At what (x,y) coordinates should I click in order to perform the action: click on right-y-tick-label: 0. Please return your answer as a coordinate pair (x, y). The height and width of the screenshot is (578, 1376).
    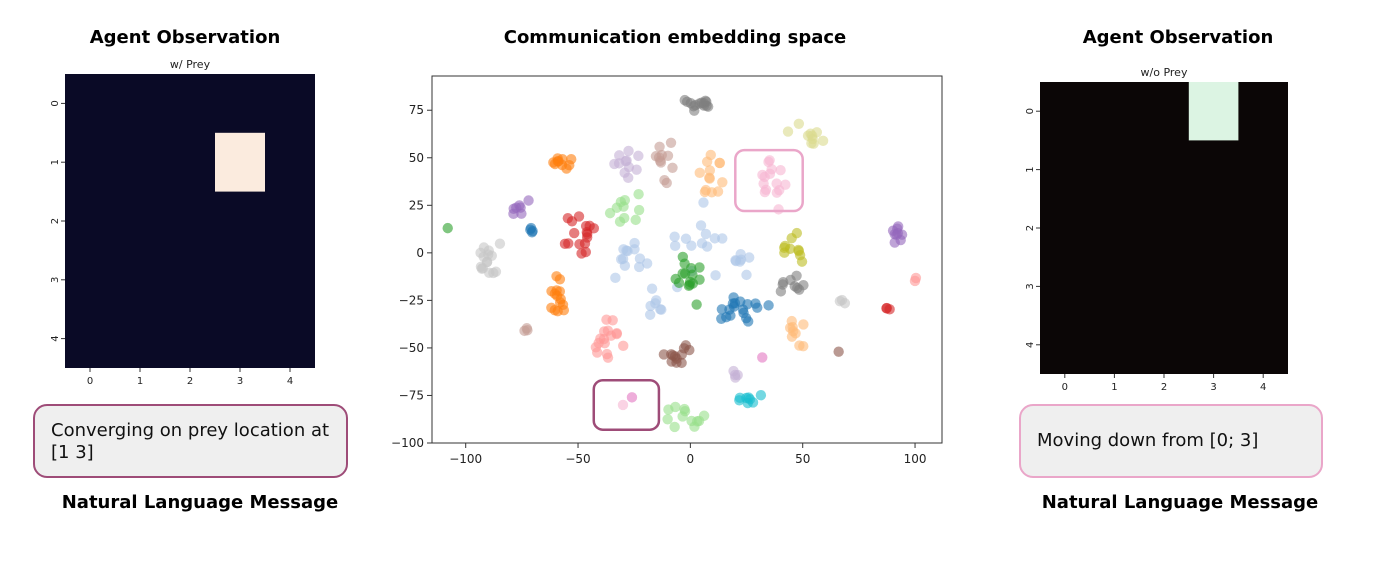
    Looking at the image, I should click on (1030, 111).